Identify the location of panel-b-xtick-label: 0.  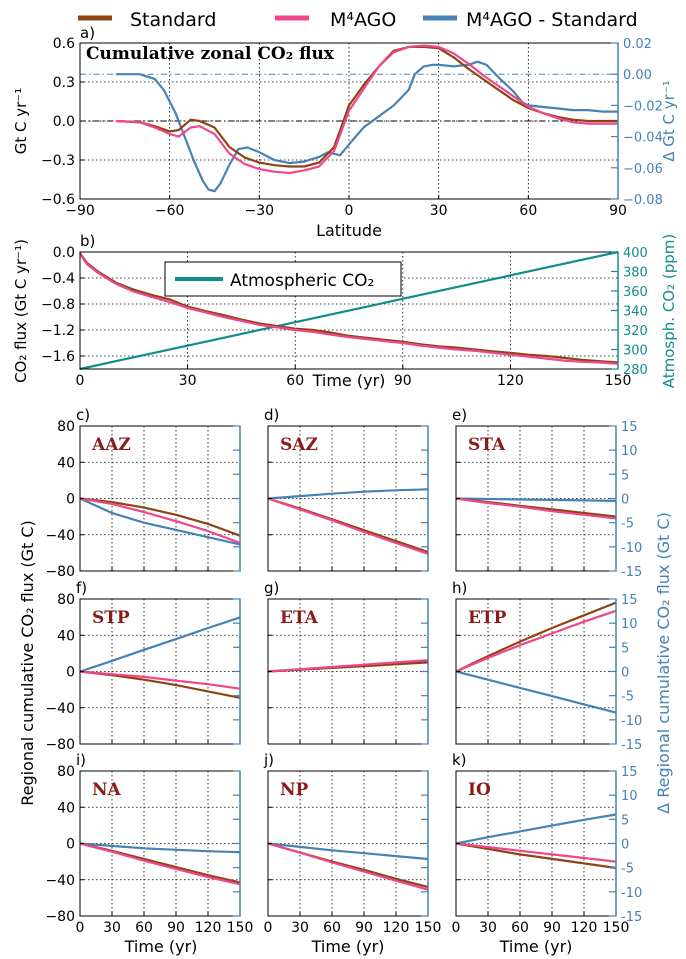
(80, 381).